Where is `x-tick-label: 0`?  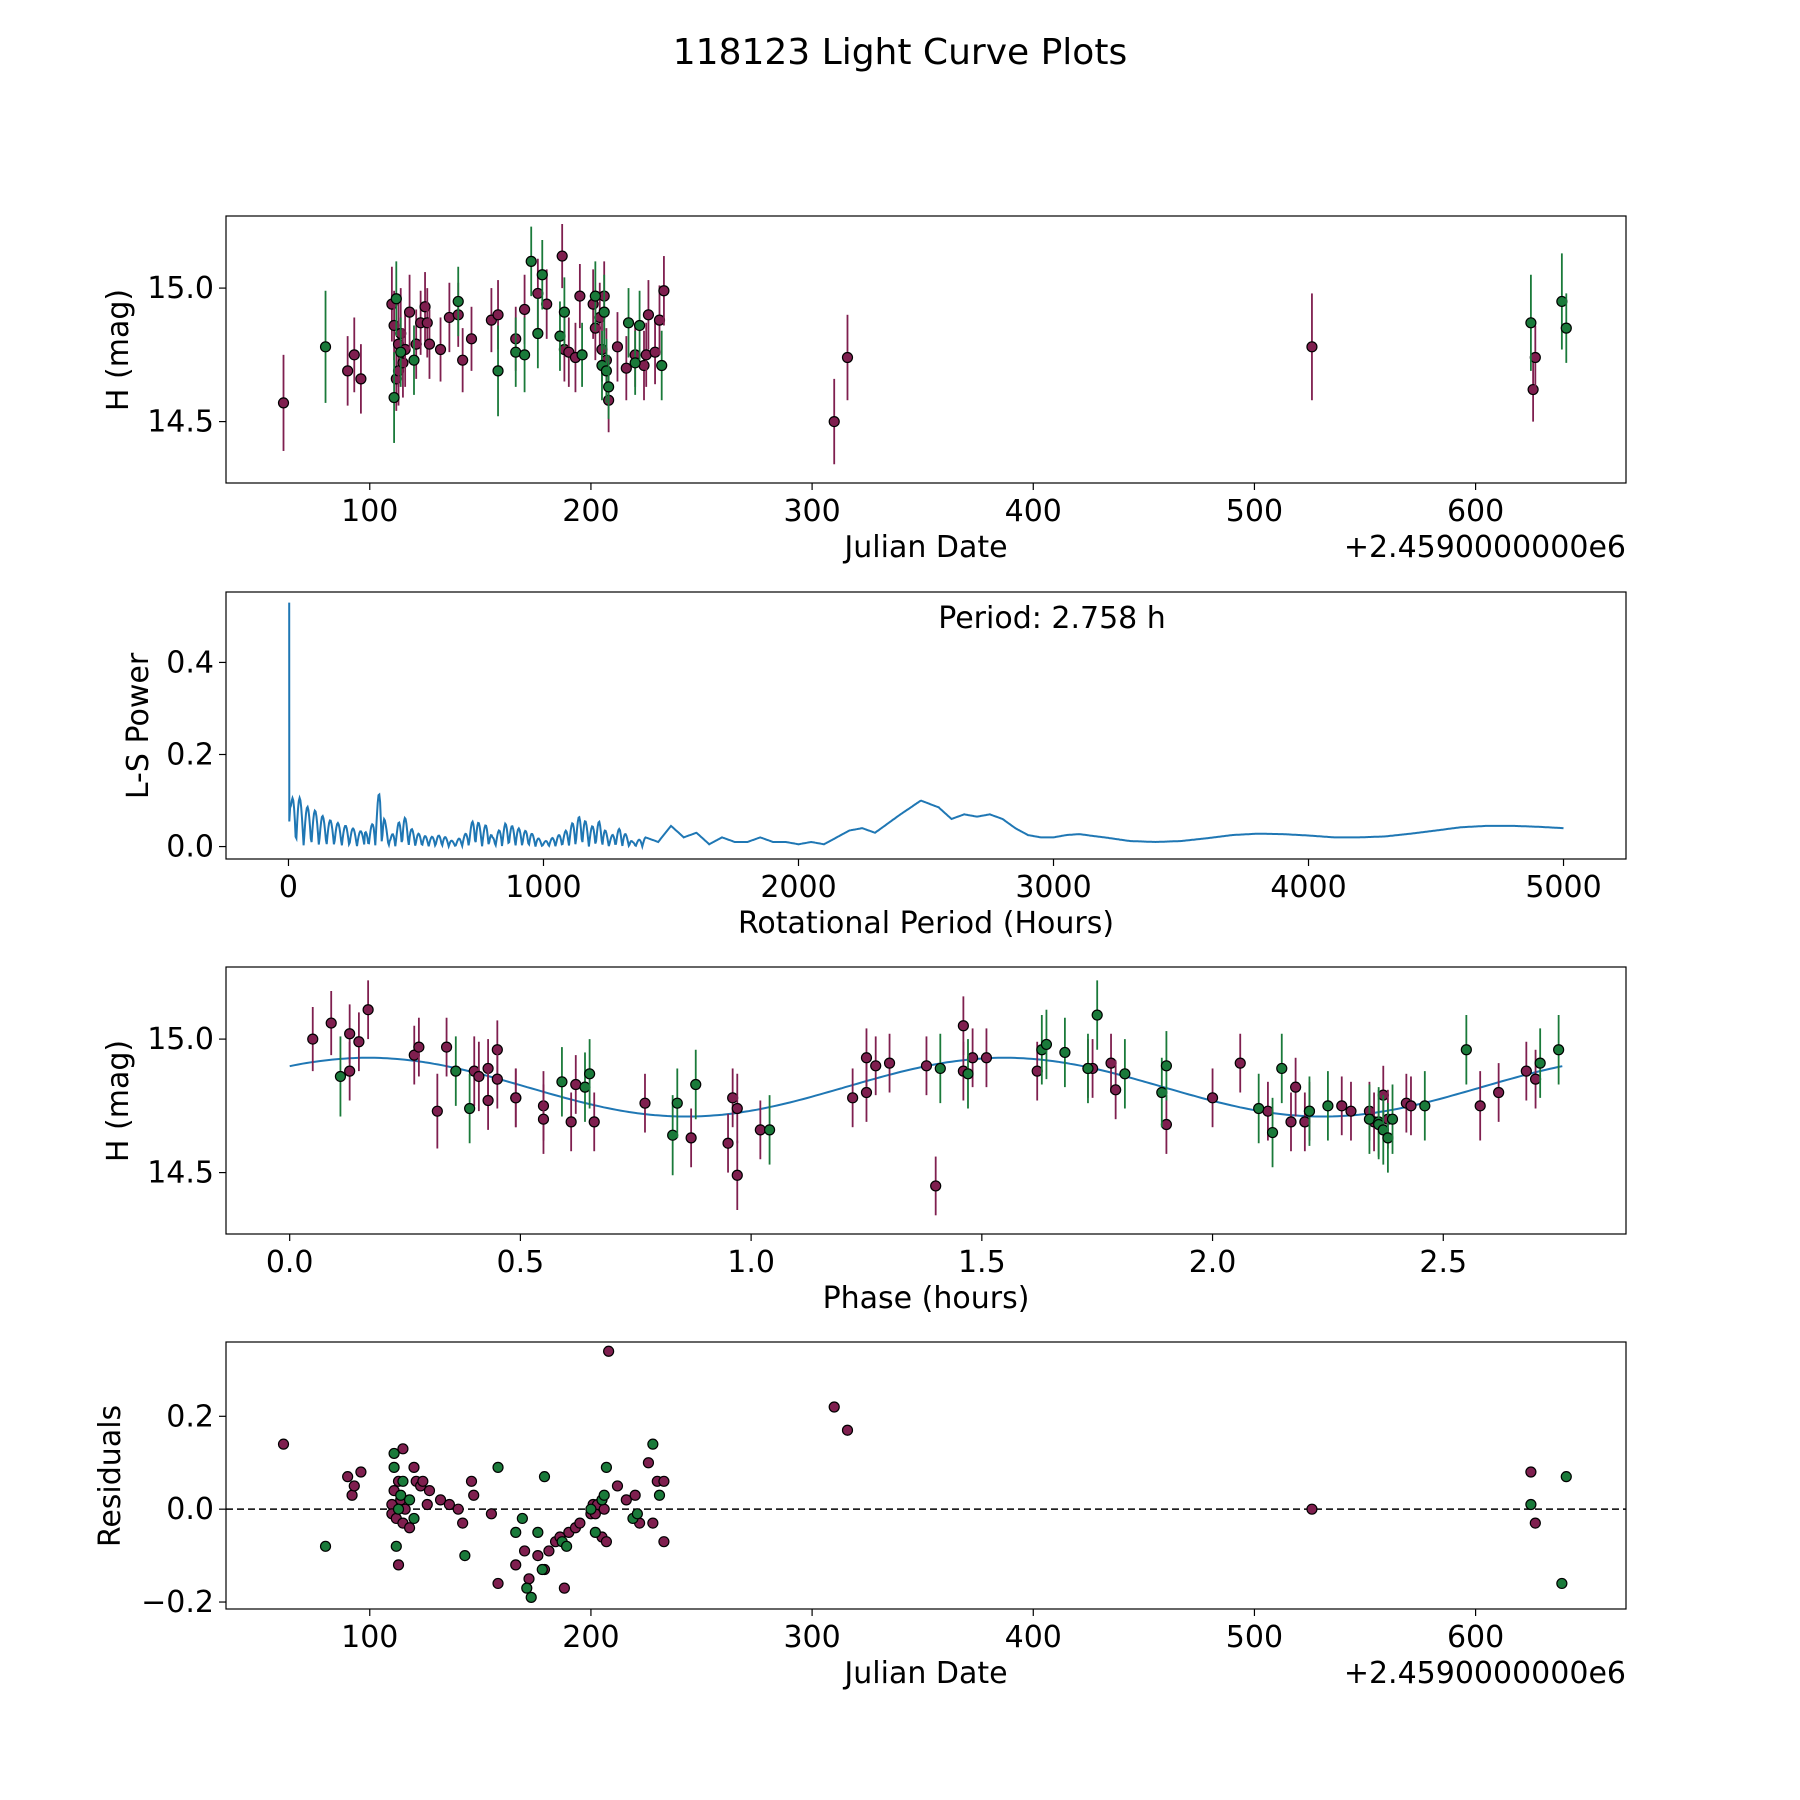 x-tick-label: 0 is located at coordinates (288, 887).